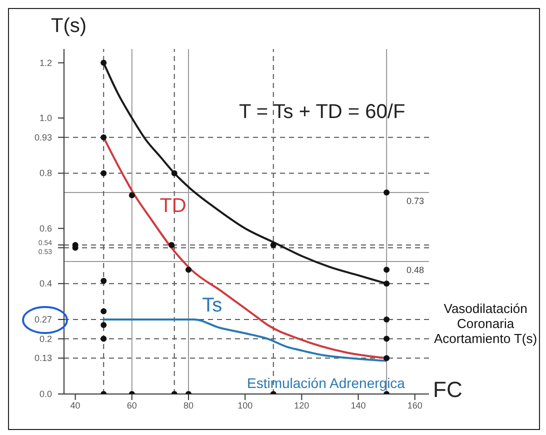  Describe the element at coordinates (414, 405) in the screenshot. I see `x-tick-label: 160` at that location.